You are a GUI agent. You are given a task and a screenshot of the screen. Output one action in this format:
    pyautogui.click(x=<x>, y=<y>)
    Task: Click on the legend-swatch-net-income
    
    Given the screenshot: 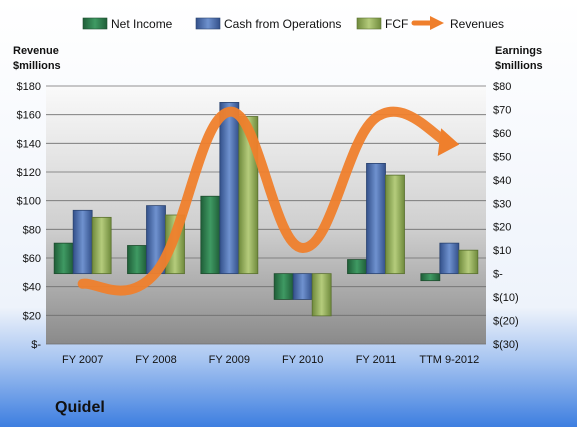 What is the action you would take?
    pyautogui.click(x=95, y=23)
    